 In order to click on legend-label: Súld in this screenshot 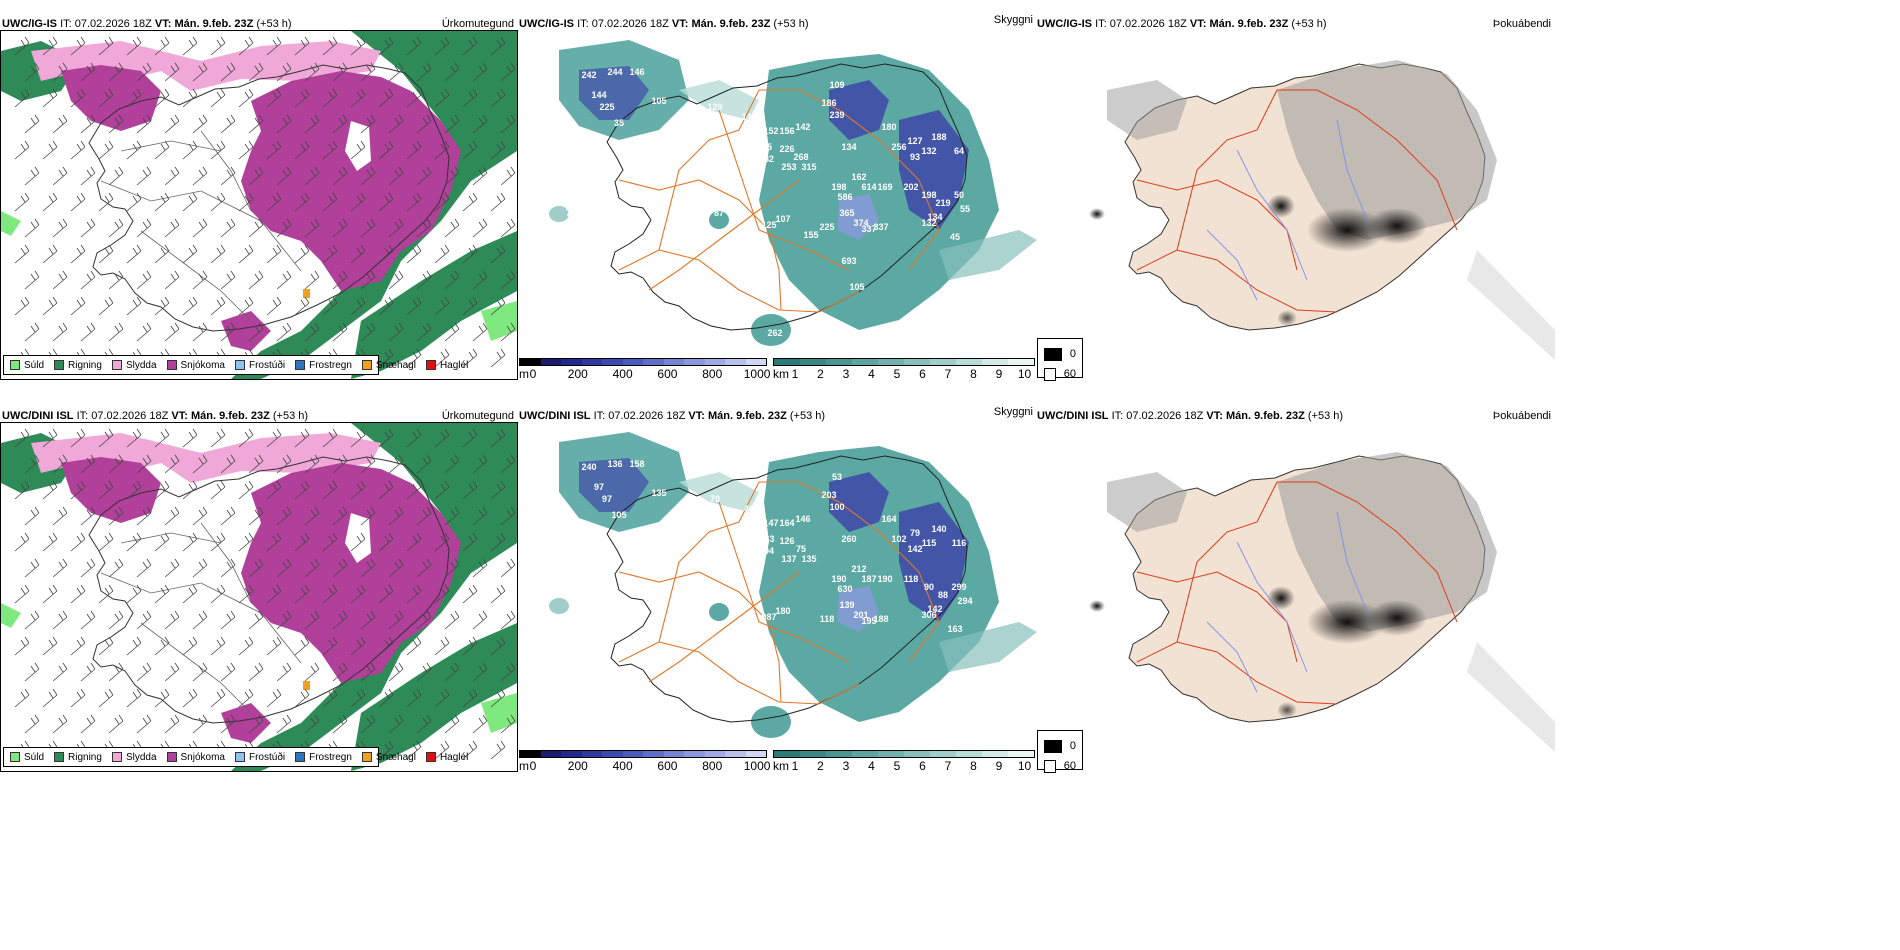, I will do `click(34, 757)`.